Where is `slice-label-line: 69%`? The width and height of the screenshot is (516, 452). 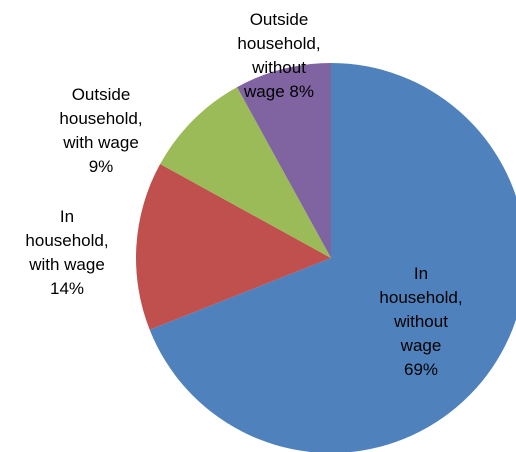 slice-label-line: 69% is located at coordinates (421, 369).